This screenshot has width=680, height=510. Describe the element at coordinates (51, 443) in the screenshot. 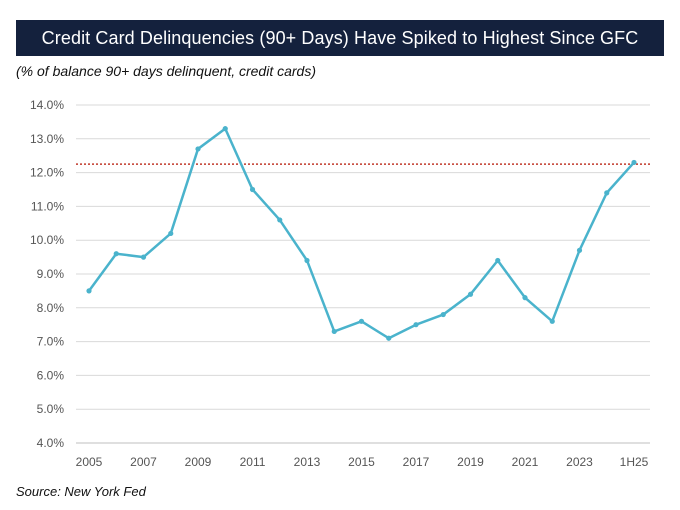

I see `y-tick-label: 4.0%` at that location.